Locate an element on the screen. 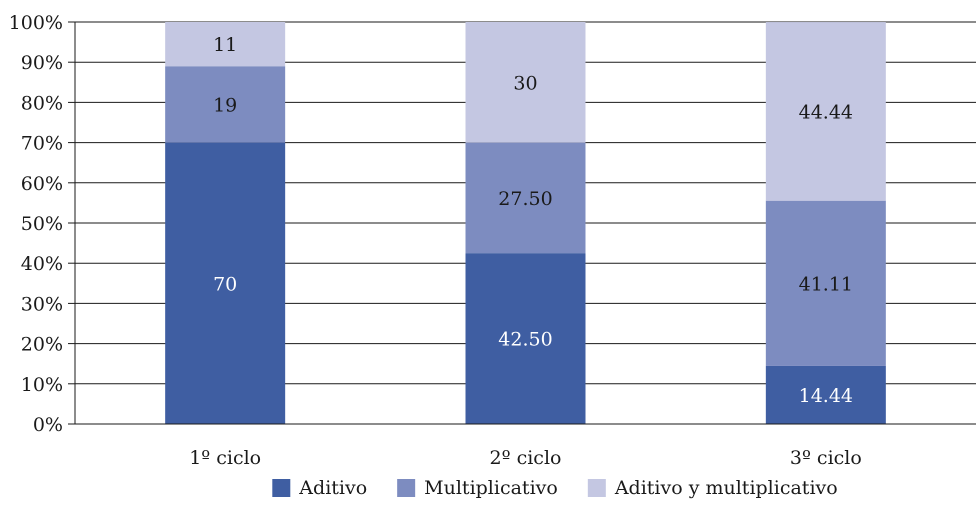 The width and height of the screenshot is (976, 506). y-tick-label: 70% is located at coordinates (42, 144).